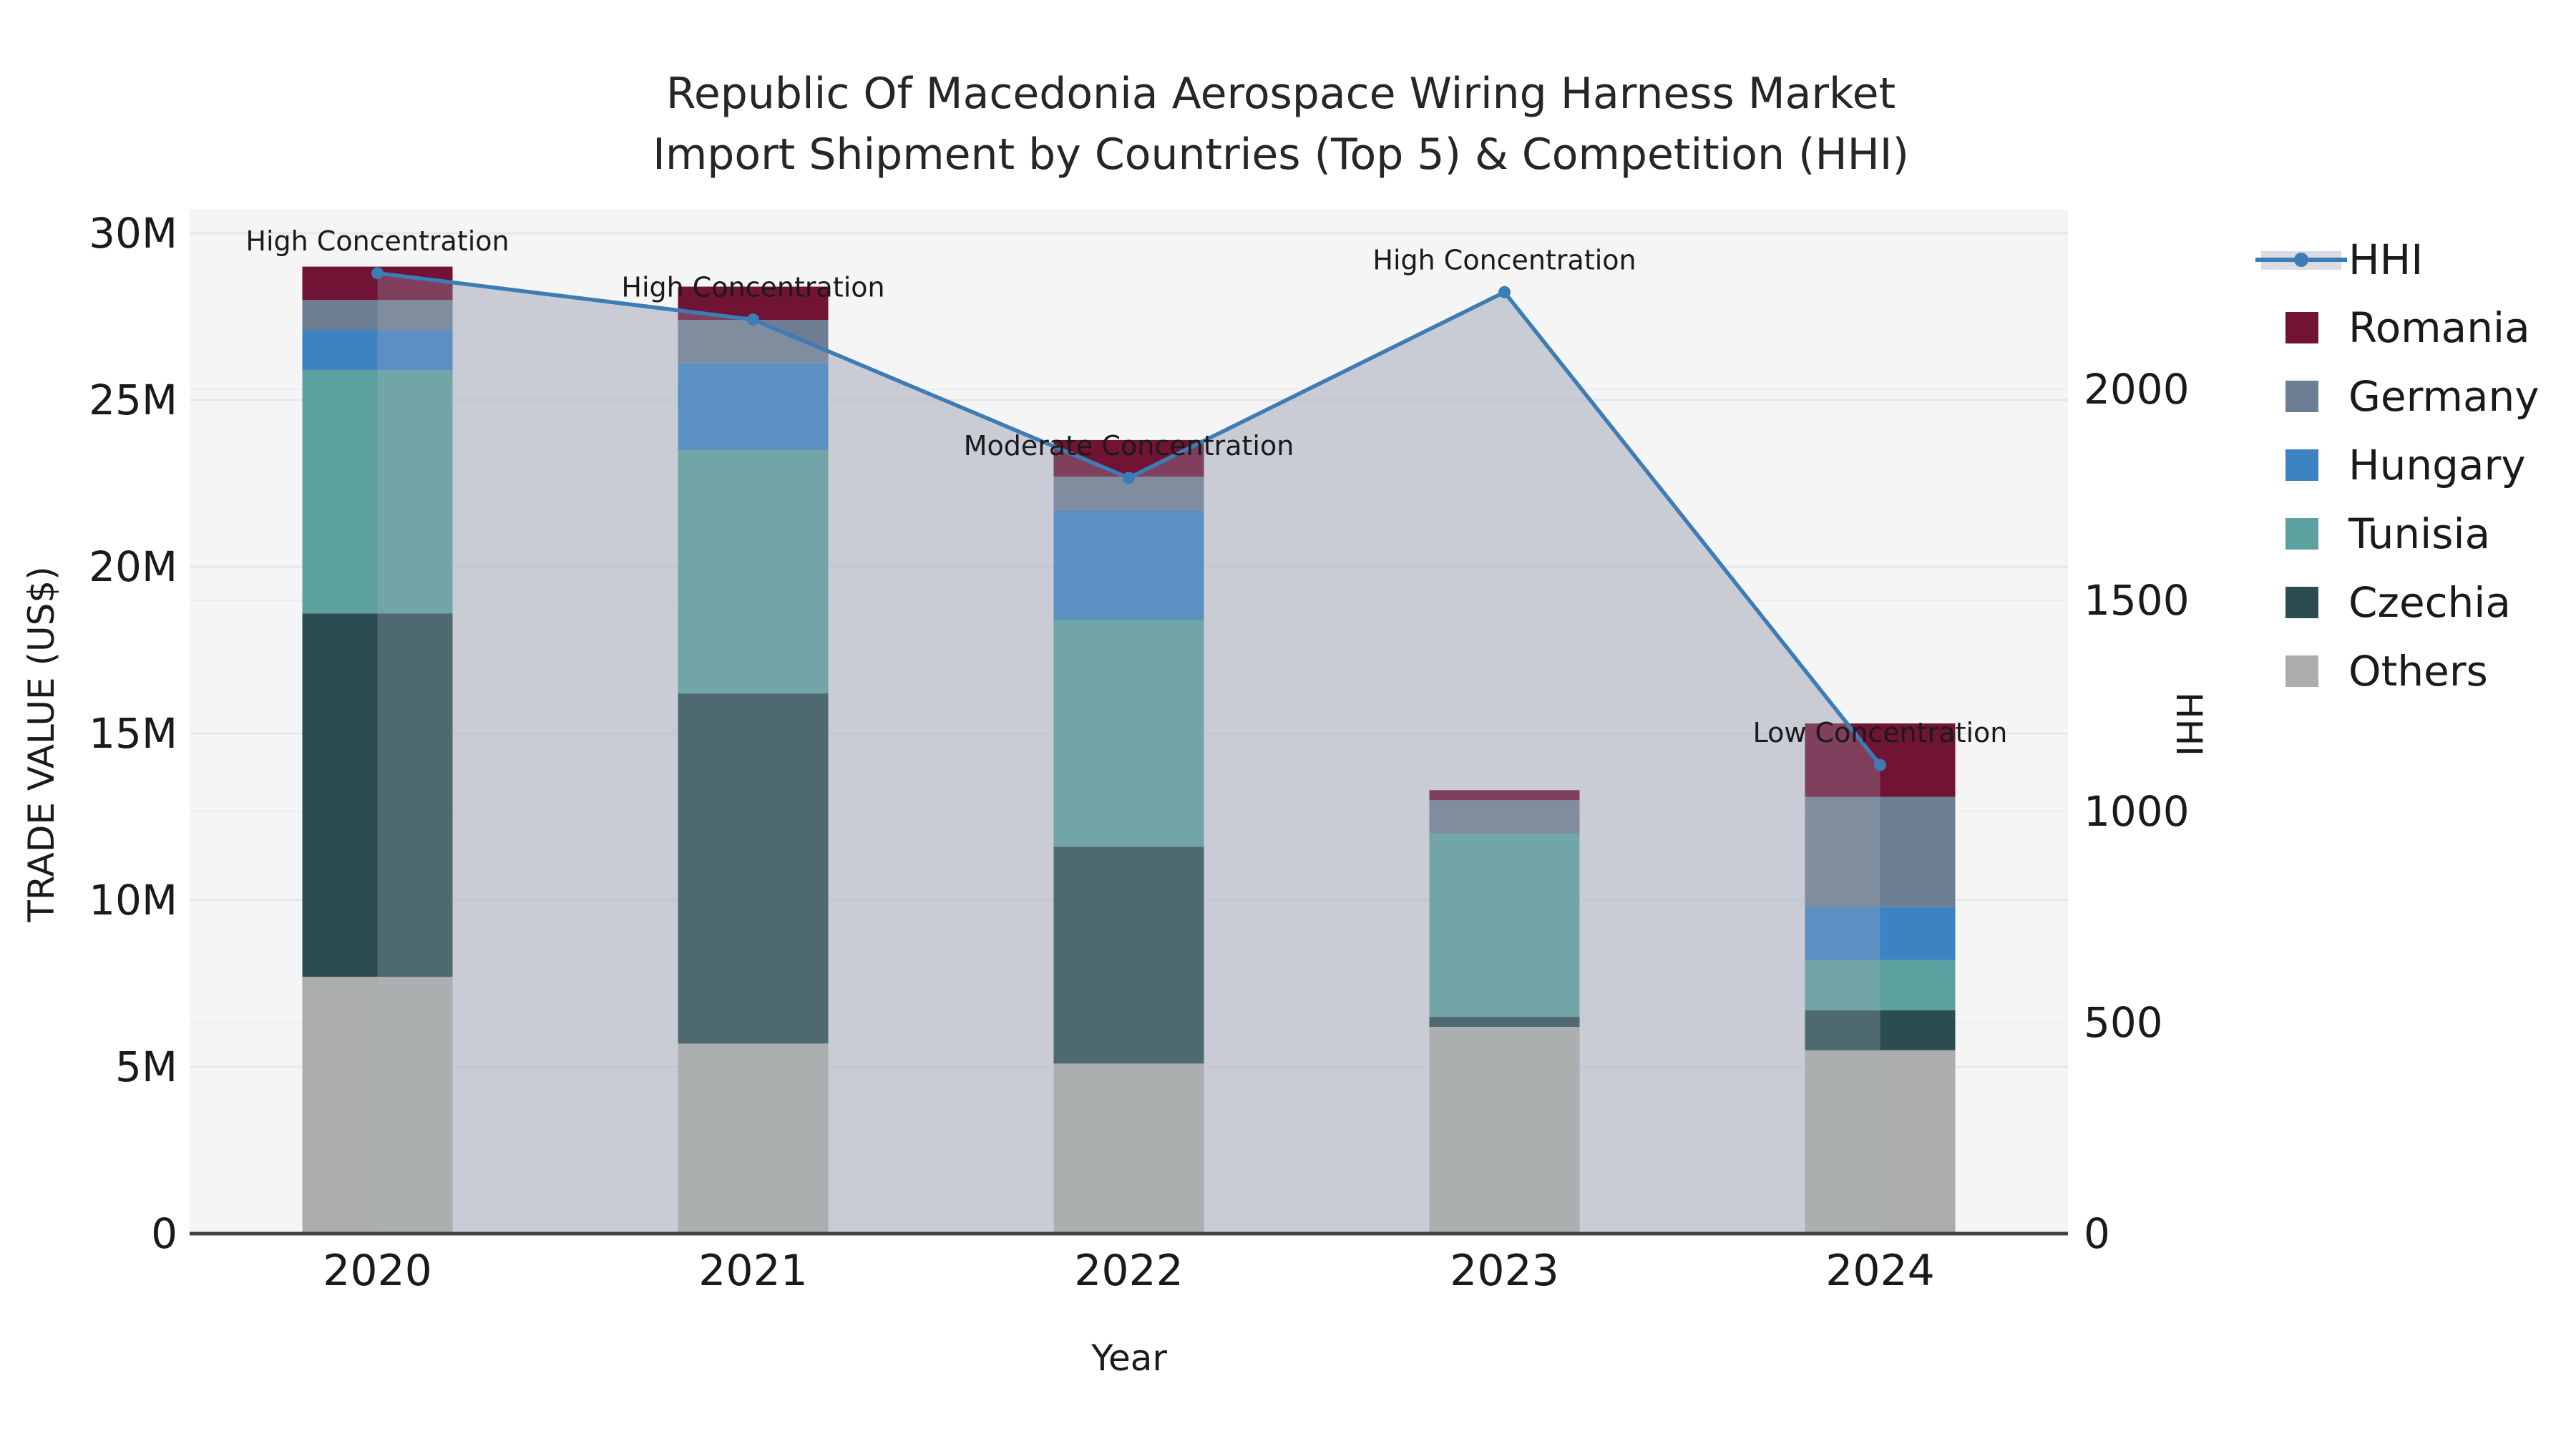 The image size is (2576, 1449). I want to click on bar-segment-hungary-2022, so click(1128, 564).